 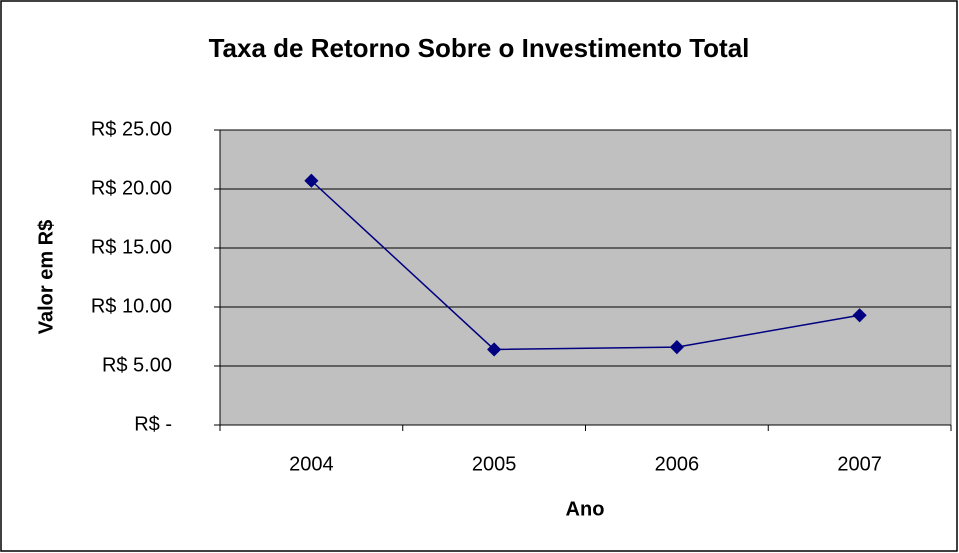 I want to click on x-tick-label: 2005, so click(x=494, y=464).